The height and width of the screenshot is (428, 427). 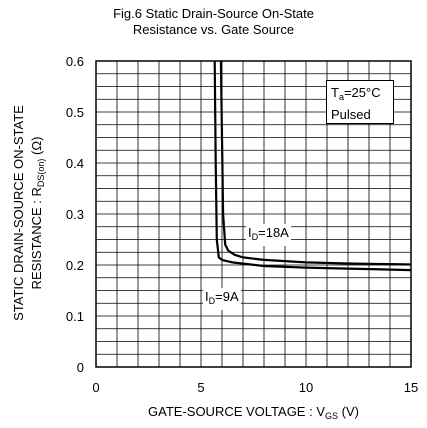 What do you see at coordinates (213, 29) in the screenshot?
I see `chart-title-line2: Resistance vs. Gate Source` at bounding box center [213, 29].